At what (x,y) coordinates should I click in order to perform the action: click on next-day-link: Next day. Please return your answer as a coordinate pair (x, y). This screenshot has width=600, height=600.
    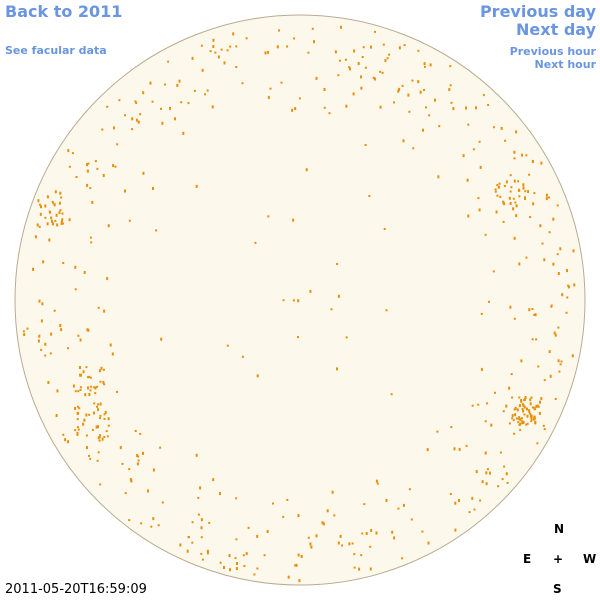
    Looking at the image, I should click on (556, 29).